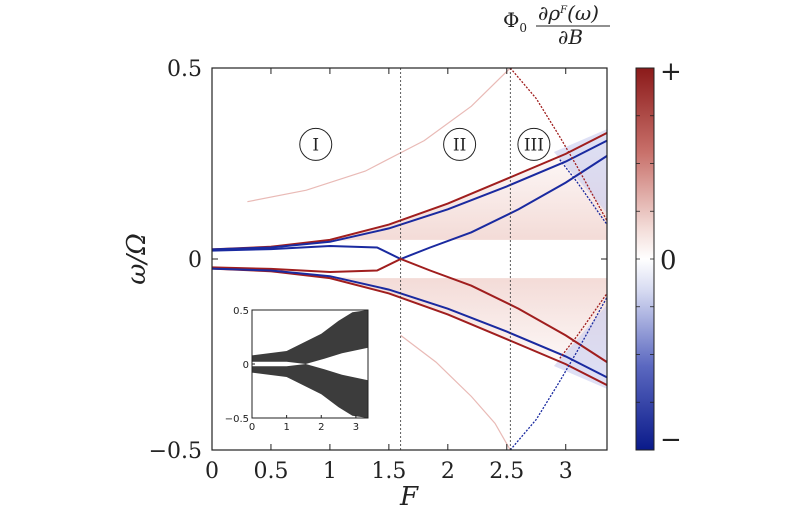 The image size is (800, 530). Describe the element at coordinates (356, 427) in the screenshot. I see `inset-x-tick-label: 3` at that location.